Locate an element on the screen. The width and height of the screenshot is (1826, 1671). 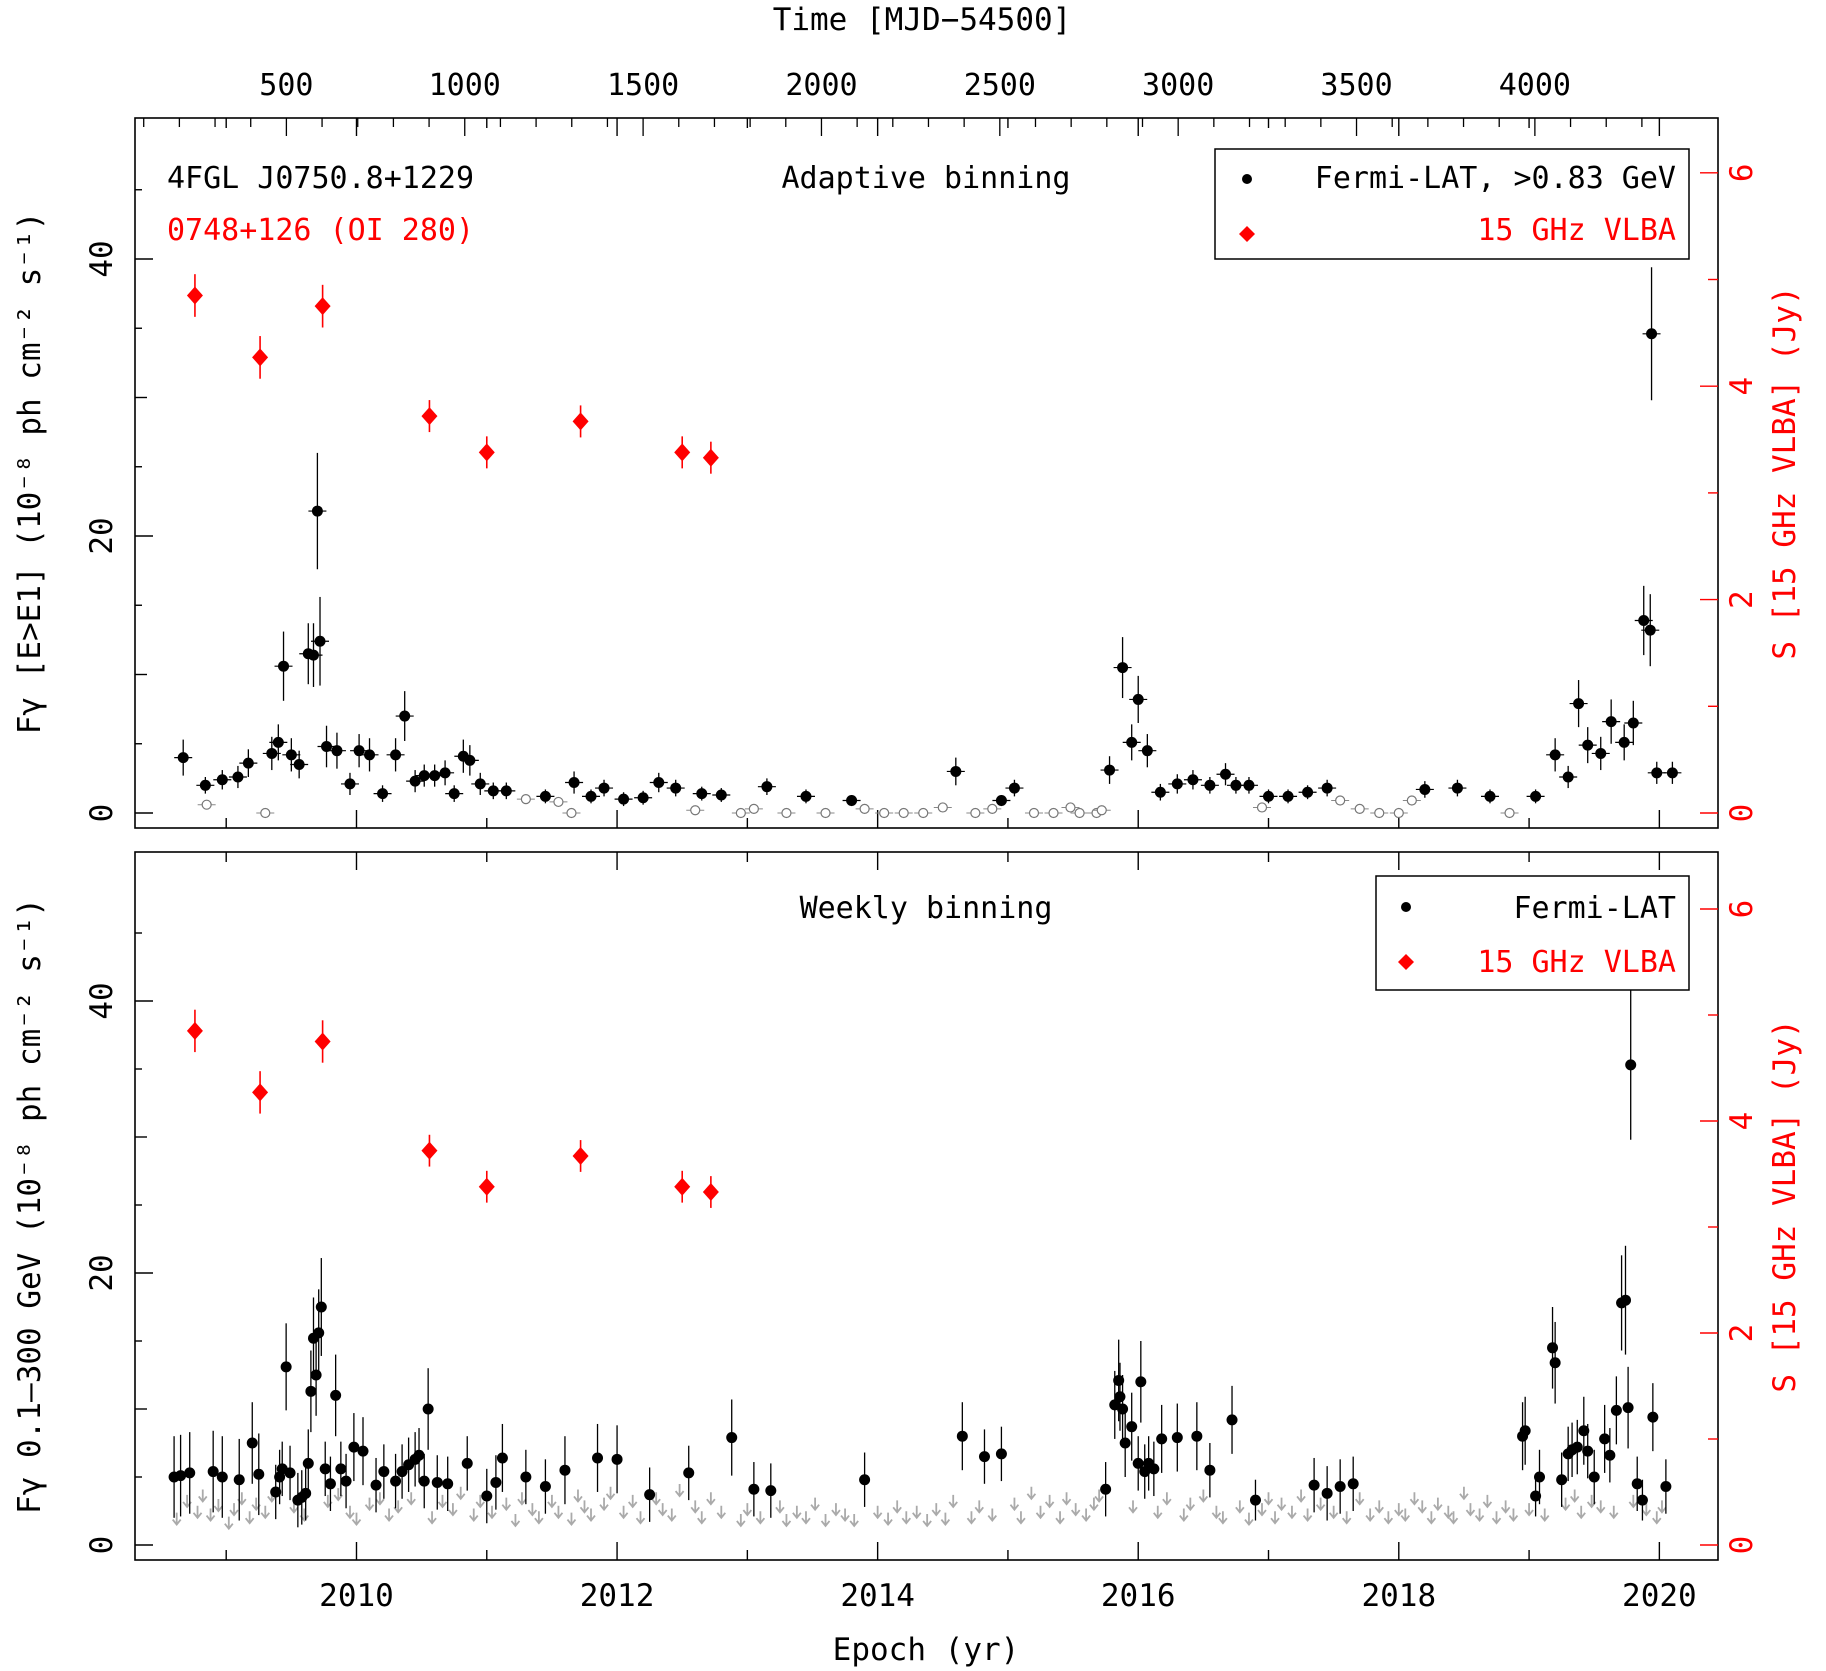
top-axis-label: Time [MJD−54500] is located at coordinates (922, 20).